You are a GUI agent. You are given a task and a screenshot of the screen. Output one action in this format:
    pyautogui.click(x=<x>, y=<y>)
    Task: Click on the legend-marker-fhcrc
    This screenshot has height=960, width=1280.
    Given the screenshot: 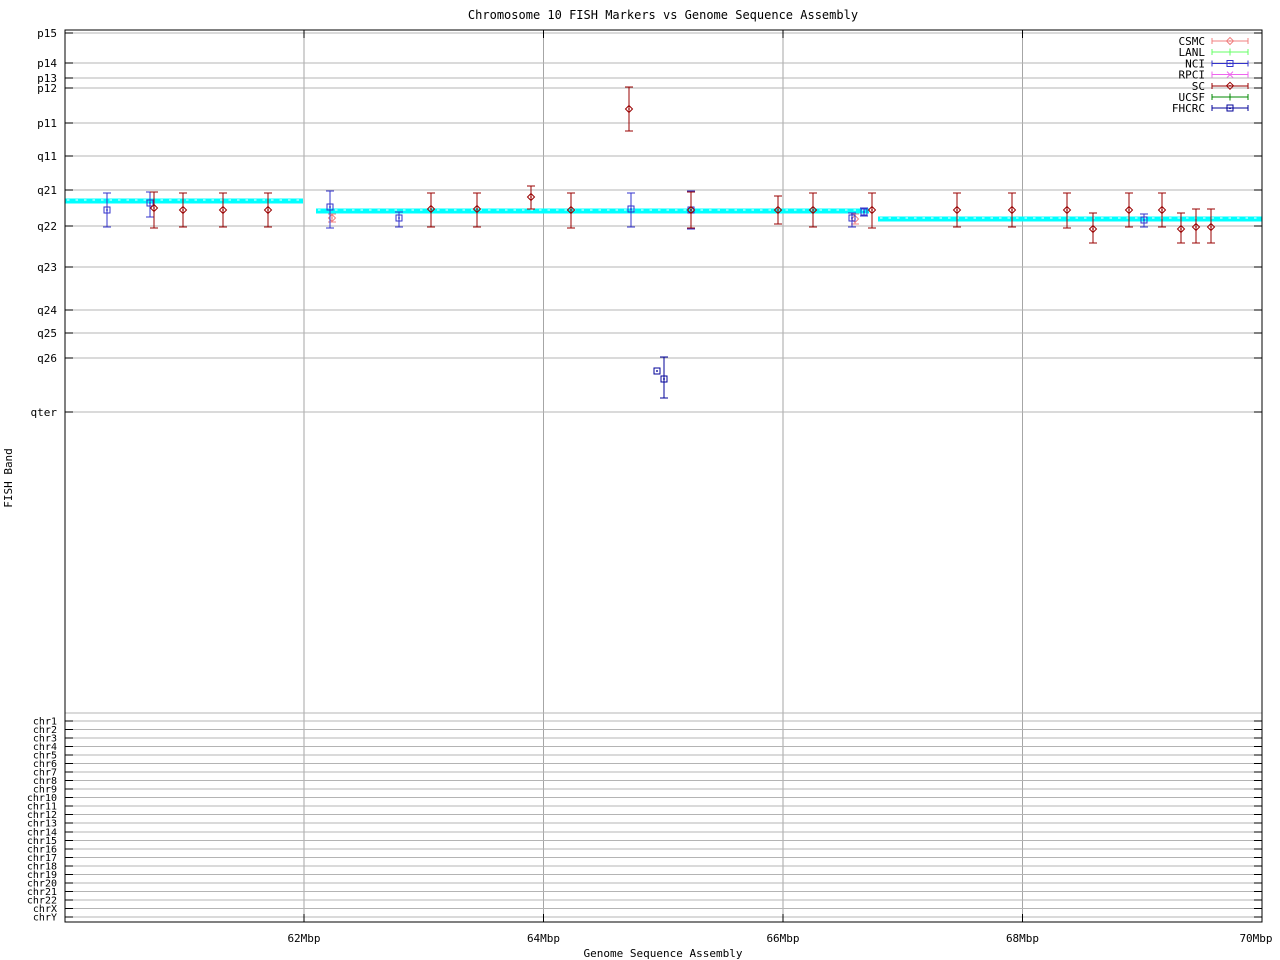 What is the action you would take?
    pyautogui.click(x=1230, y=108)
    